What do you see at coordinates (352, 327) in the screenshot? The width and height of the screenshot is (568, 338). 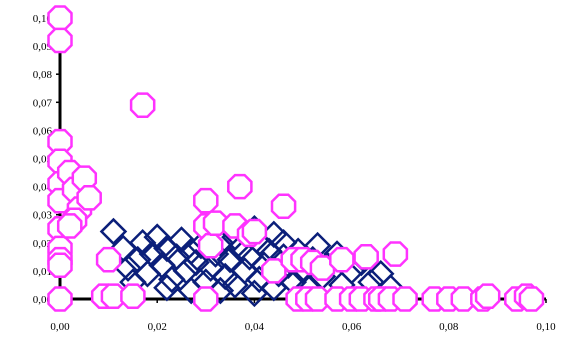 I see `x-tick-label: 0,06` at bounding box center [352, 327].